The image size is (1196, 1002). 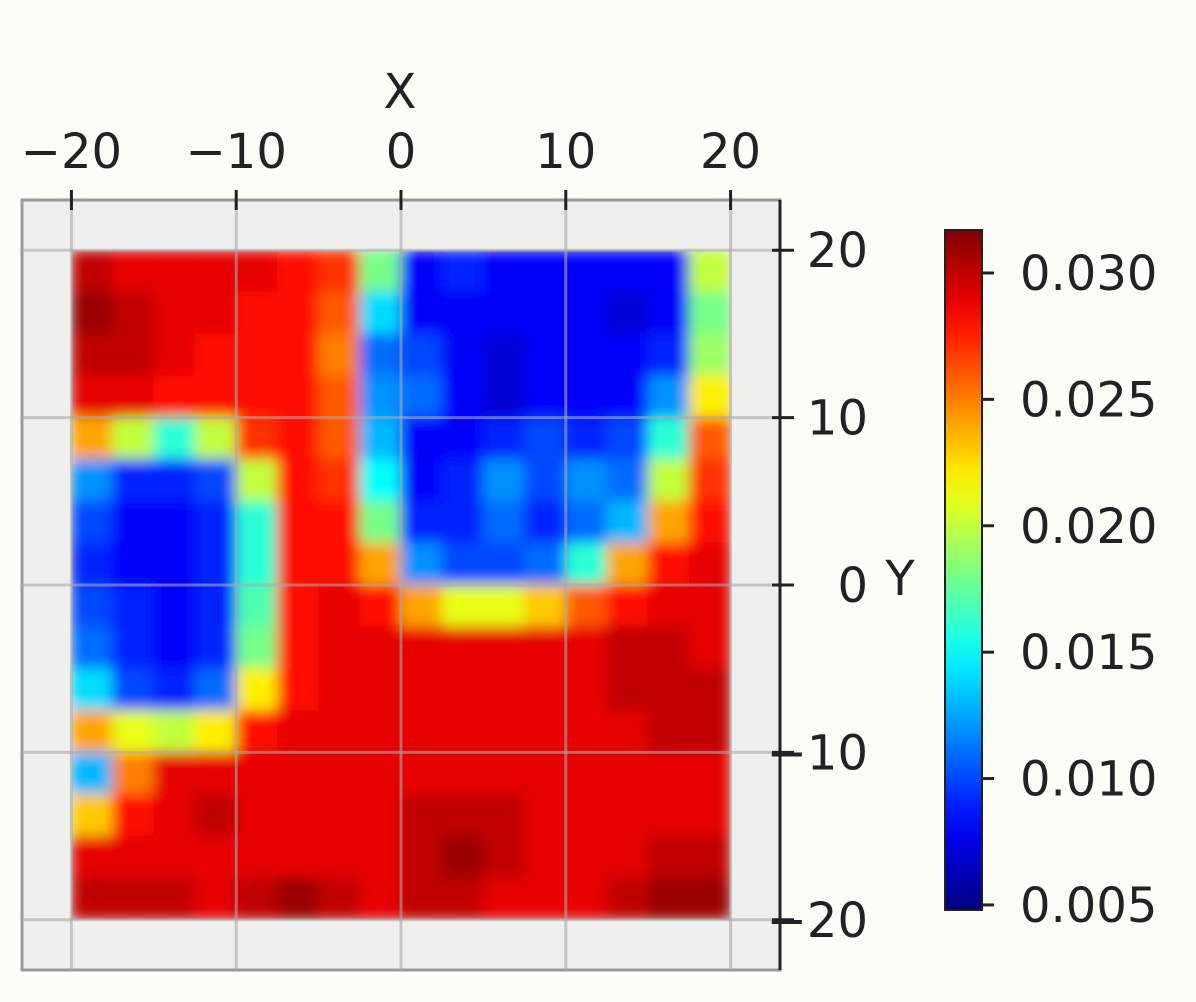 What do you see at coordinates (1088, 906) in the screenshot?
I see `colorbar-tick-label: 0.005` at bounding box center [1088, 906].